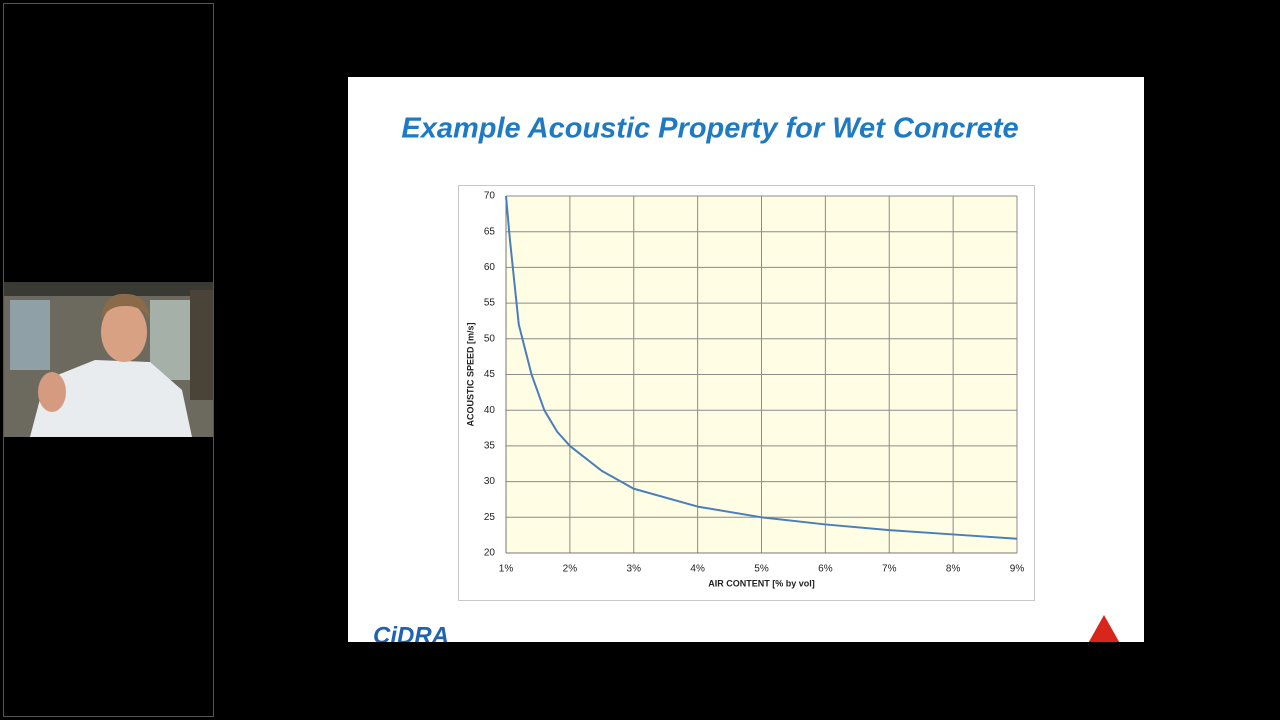  I want to click on y-tick-label: 20, so click(490, 553).